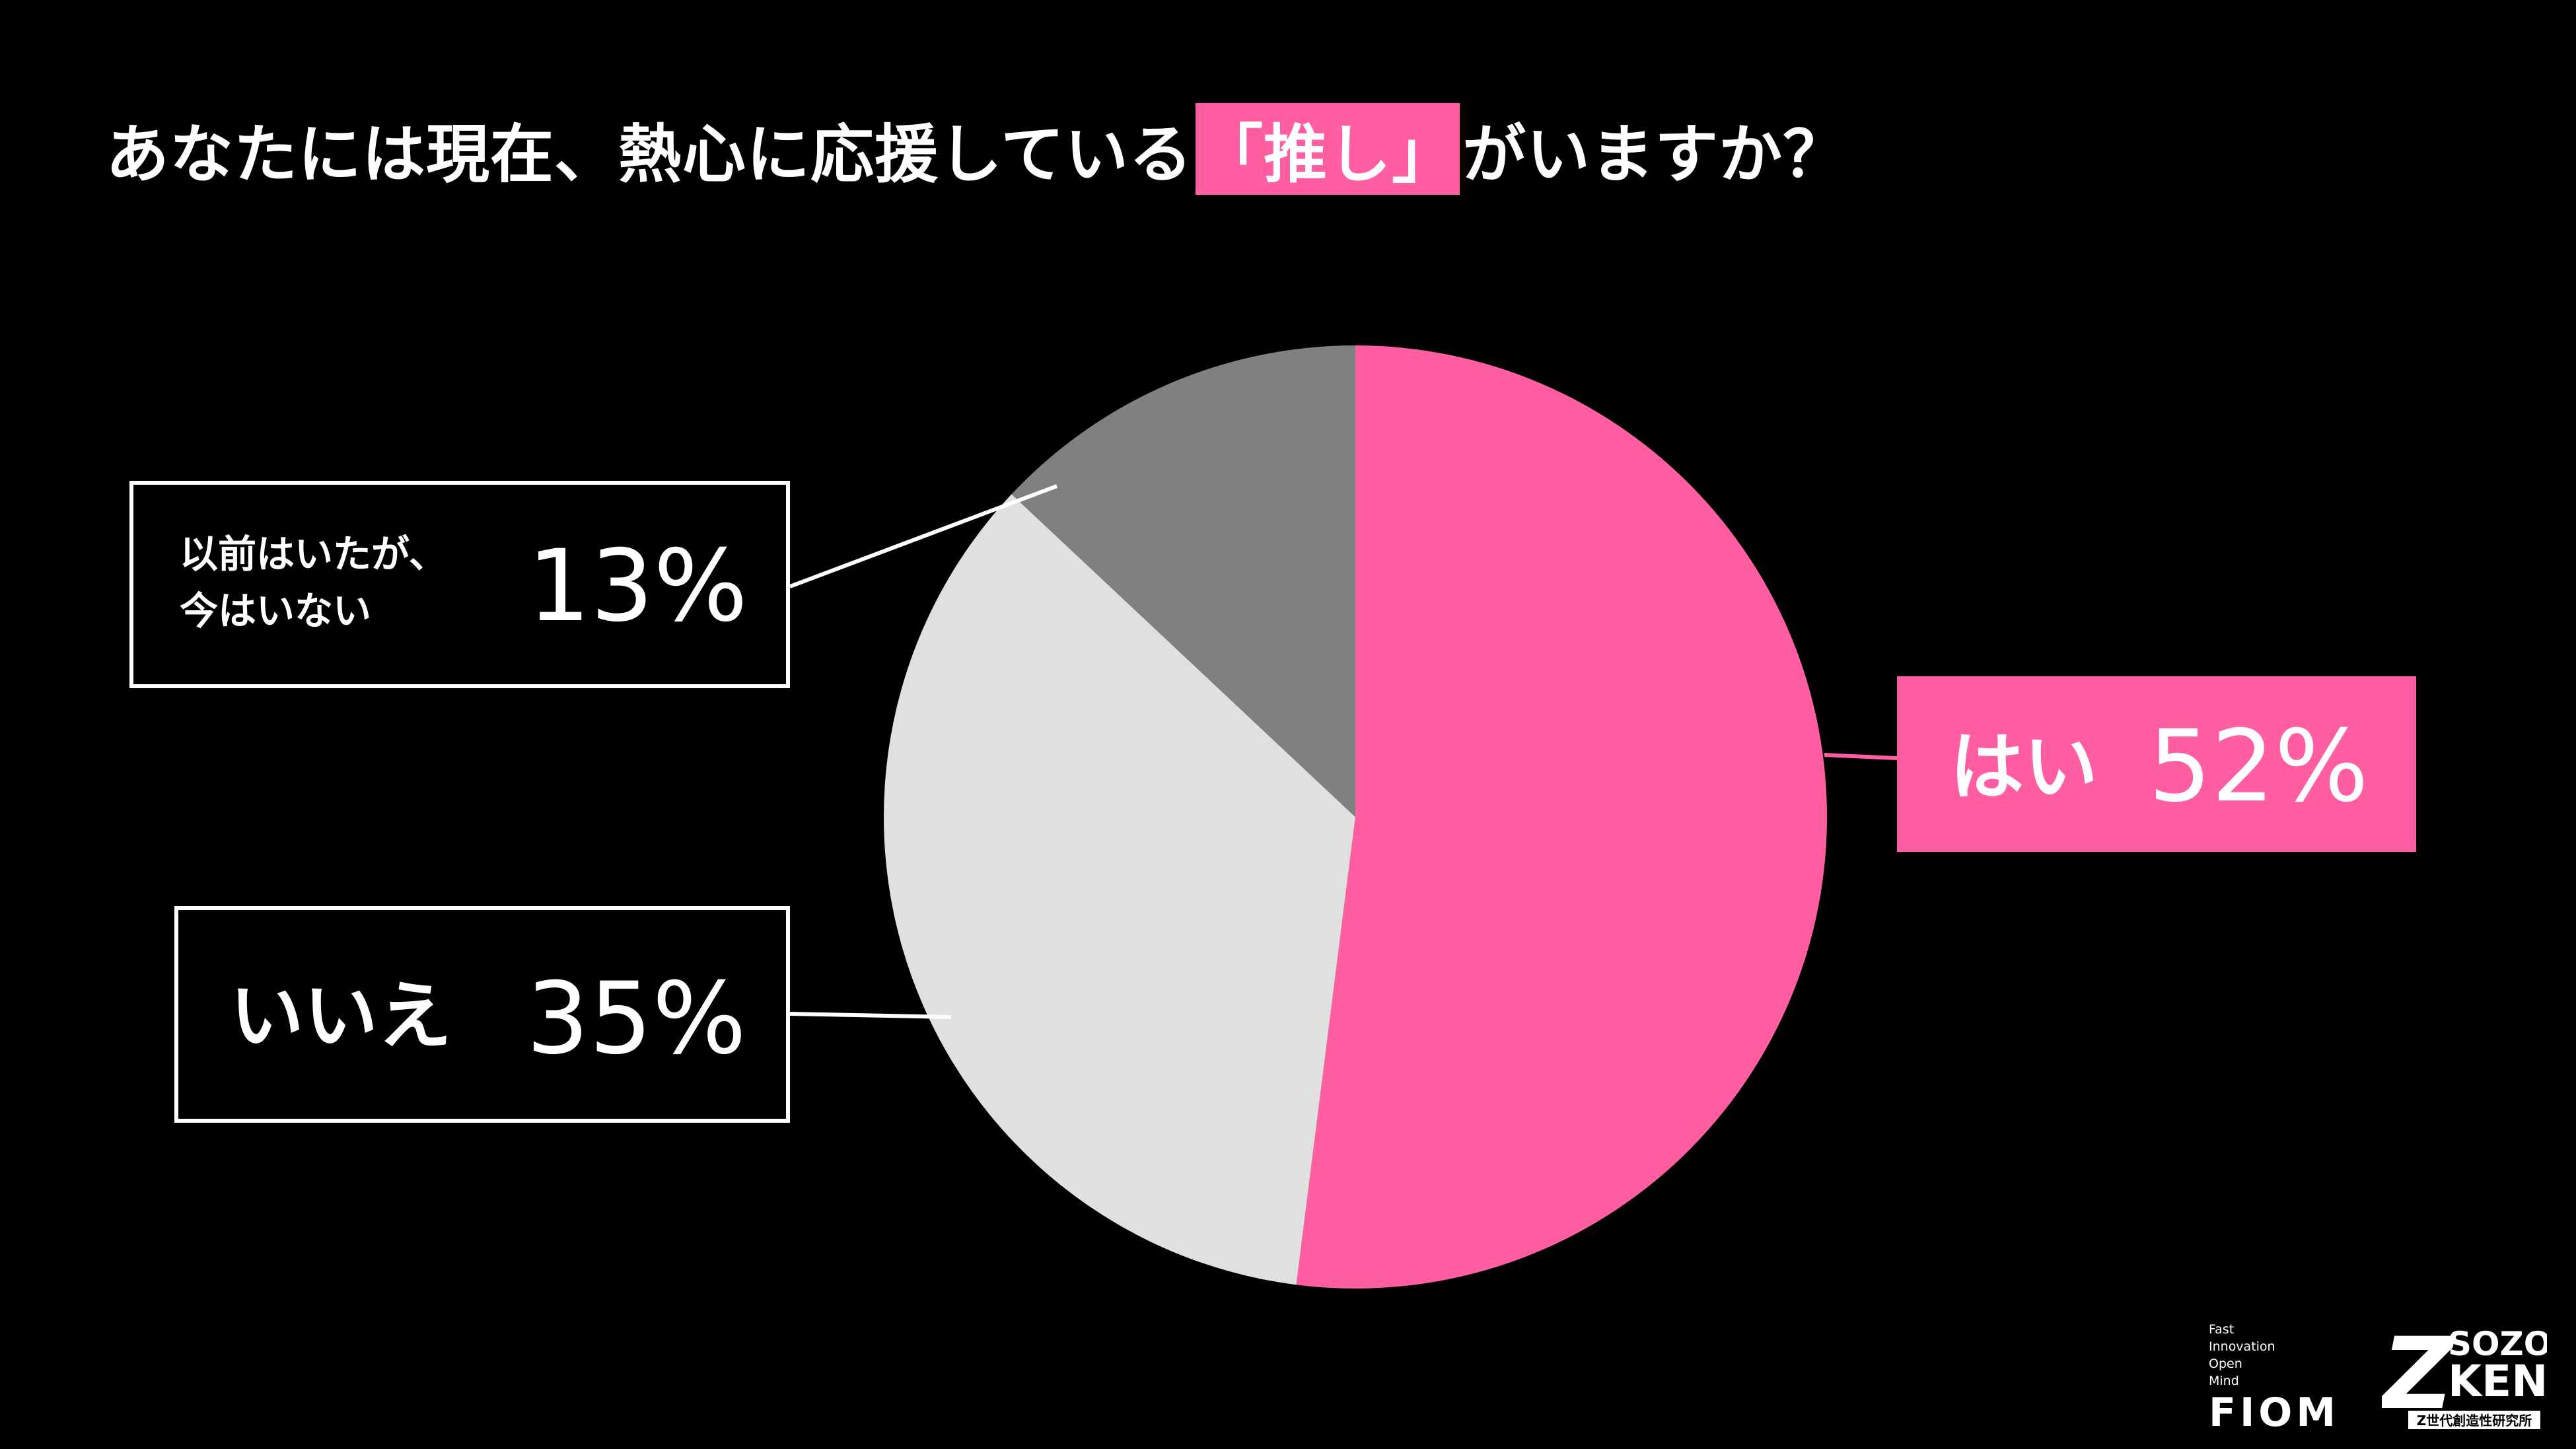 The width and height of the screenshot is (2576, 1449). What do you see at coordinates (2497, 1344) in the screenshot?
I see `sozoken-line-sozo: SOZO` at bounding box center [2497, 1344].